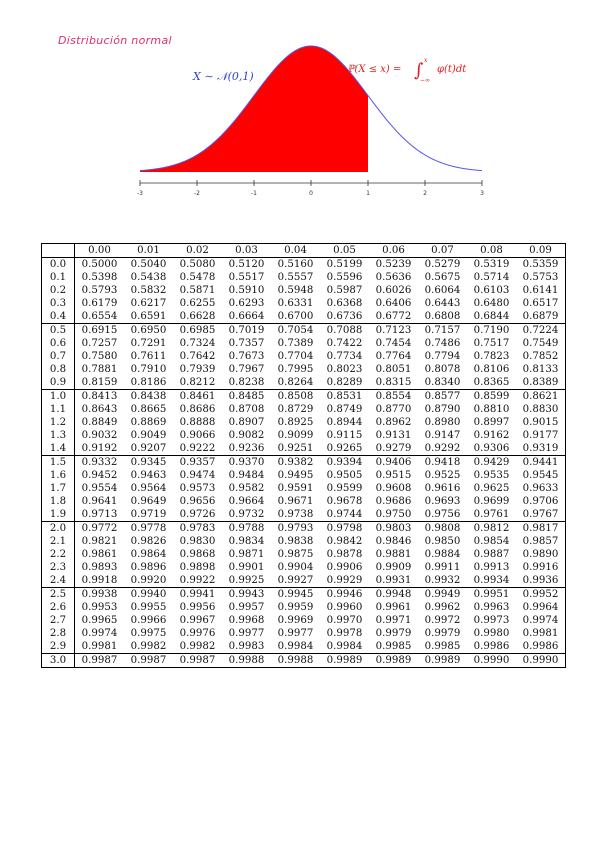 The width and height of the screenshot is (599, 848). What do you see at coordinates (197, 475) in the screenshot?
I see `table-cell: 0.9474` at bounding box center [197, 475].